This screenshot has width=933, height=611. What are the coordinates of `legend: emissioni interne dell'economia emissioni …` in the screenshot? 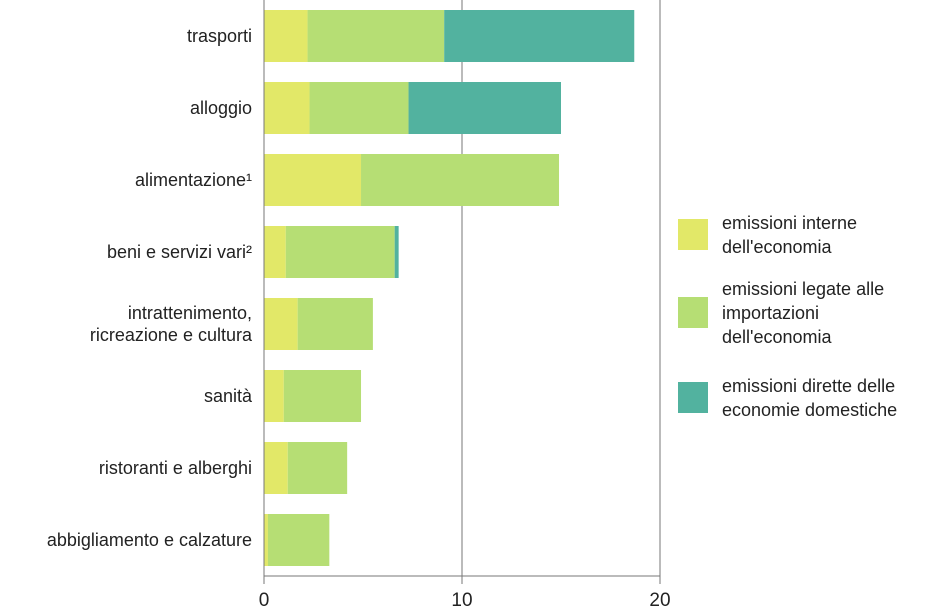 It's located at (787, 316).